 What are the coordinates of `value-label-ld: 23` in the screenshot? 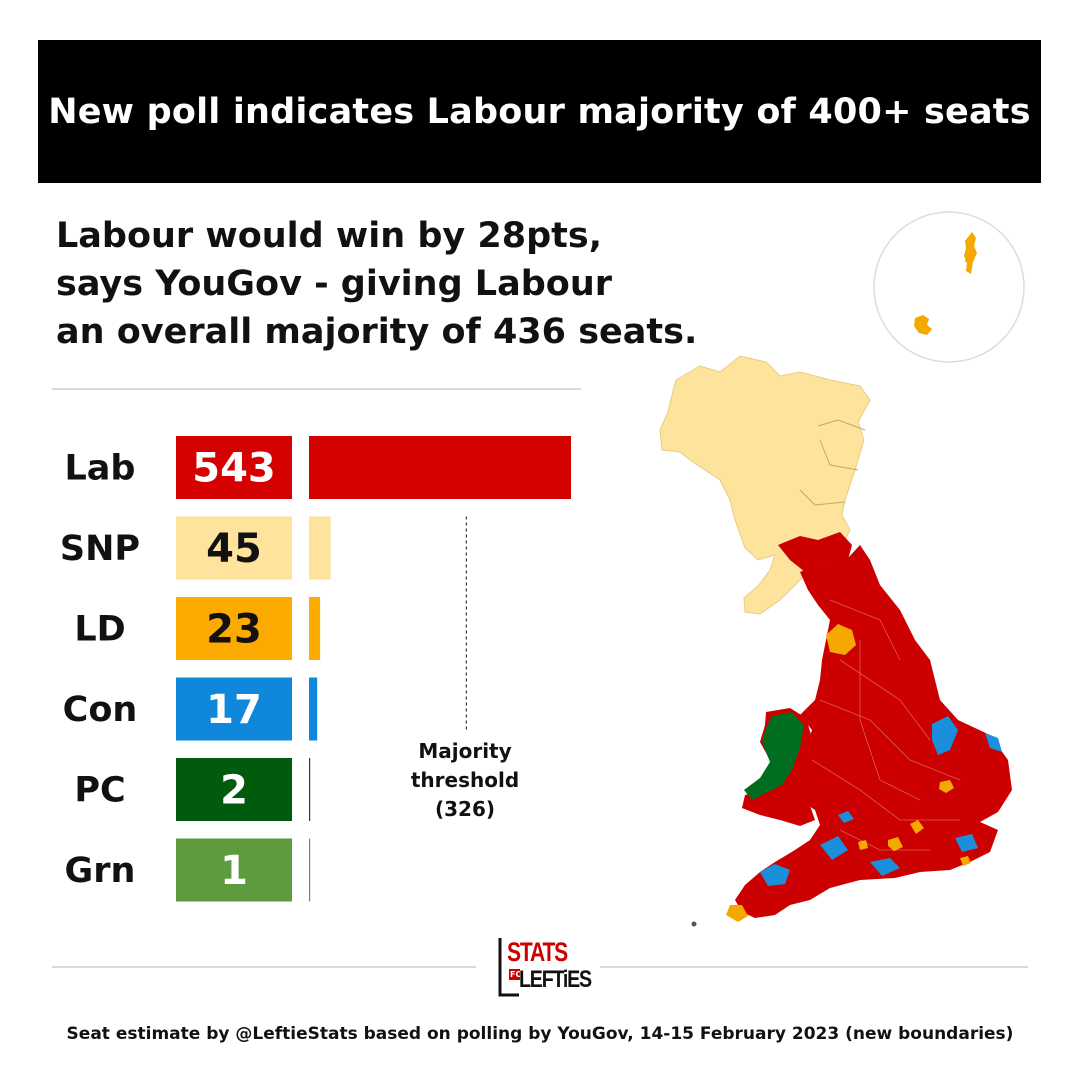 It's located at (234, 630).